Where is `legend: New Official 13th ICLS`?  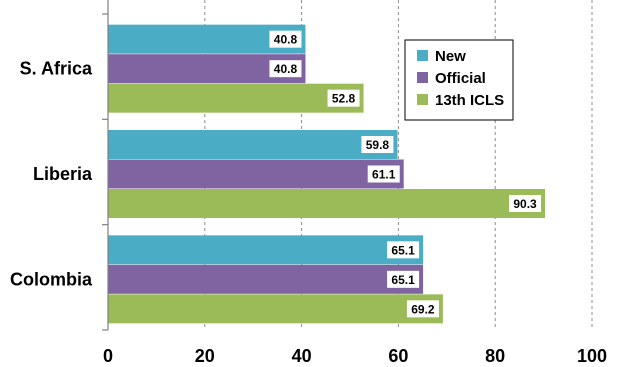 legend: New Official 13th ICLS is located at coordinates (459, 80).